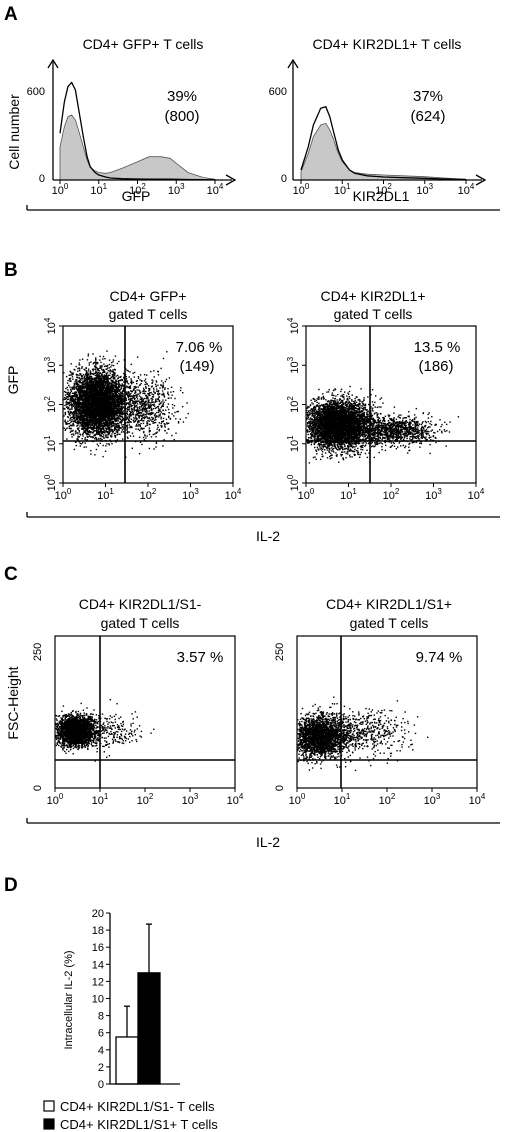 The height and width of the screenshot is (1132, 520). Describe the element at coordinates (383, 143) in the screenshot. I see `histogram-kir2dl1-outline-series` at that location.